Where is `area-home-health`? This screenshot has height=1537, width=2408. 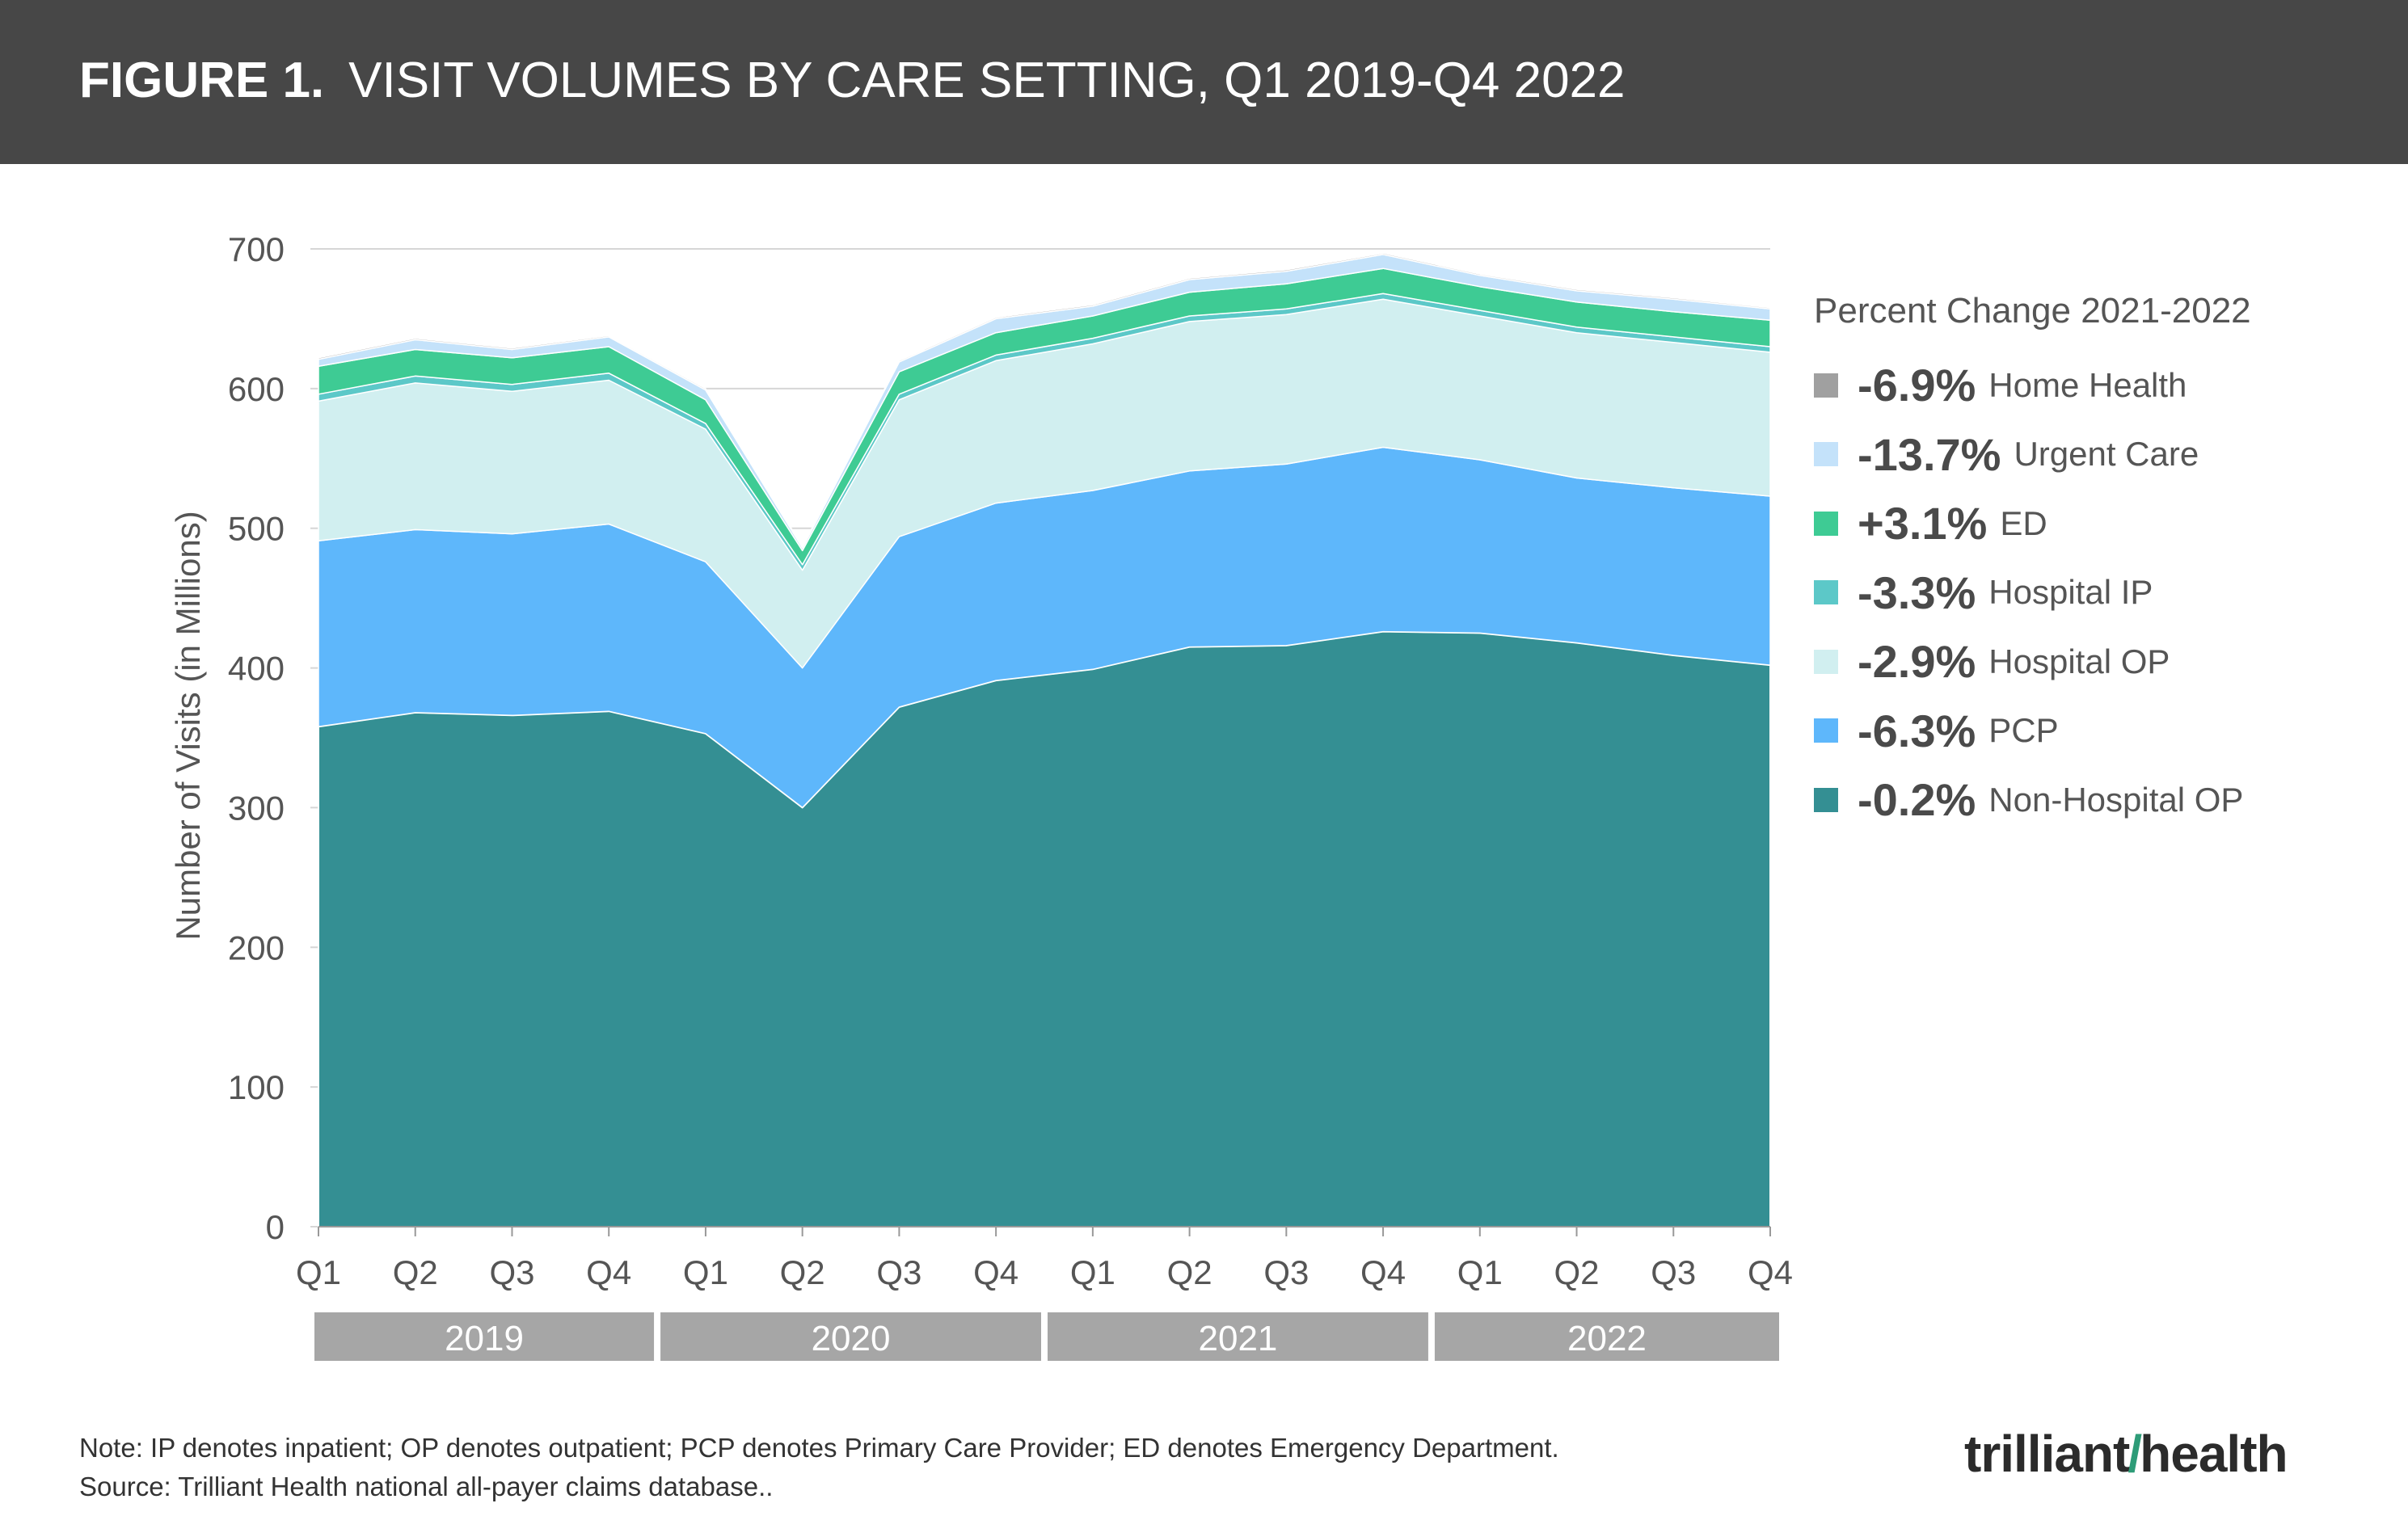
area-home-health is located at coordinates (1044, 400).